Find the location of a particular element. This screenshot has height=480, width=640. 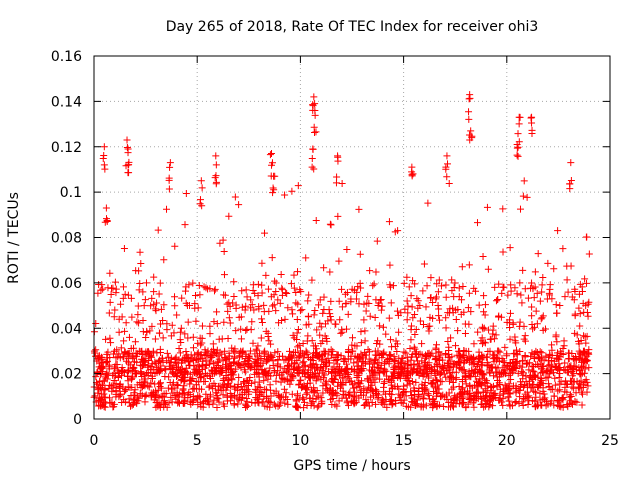

y-axis-label: ROTI / TECUs is located at coordinates (14, 238).